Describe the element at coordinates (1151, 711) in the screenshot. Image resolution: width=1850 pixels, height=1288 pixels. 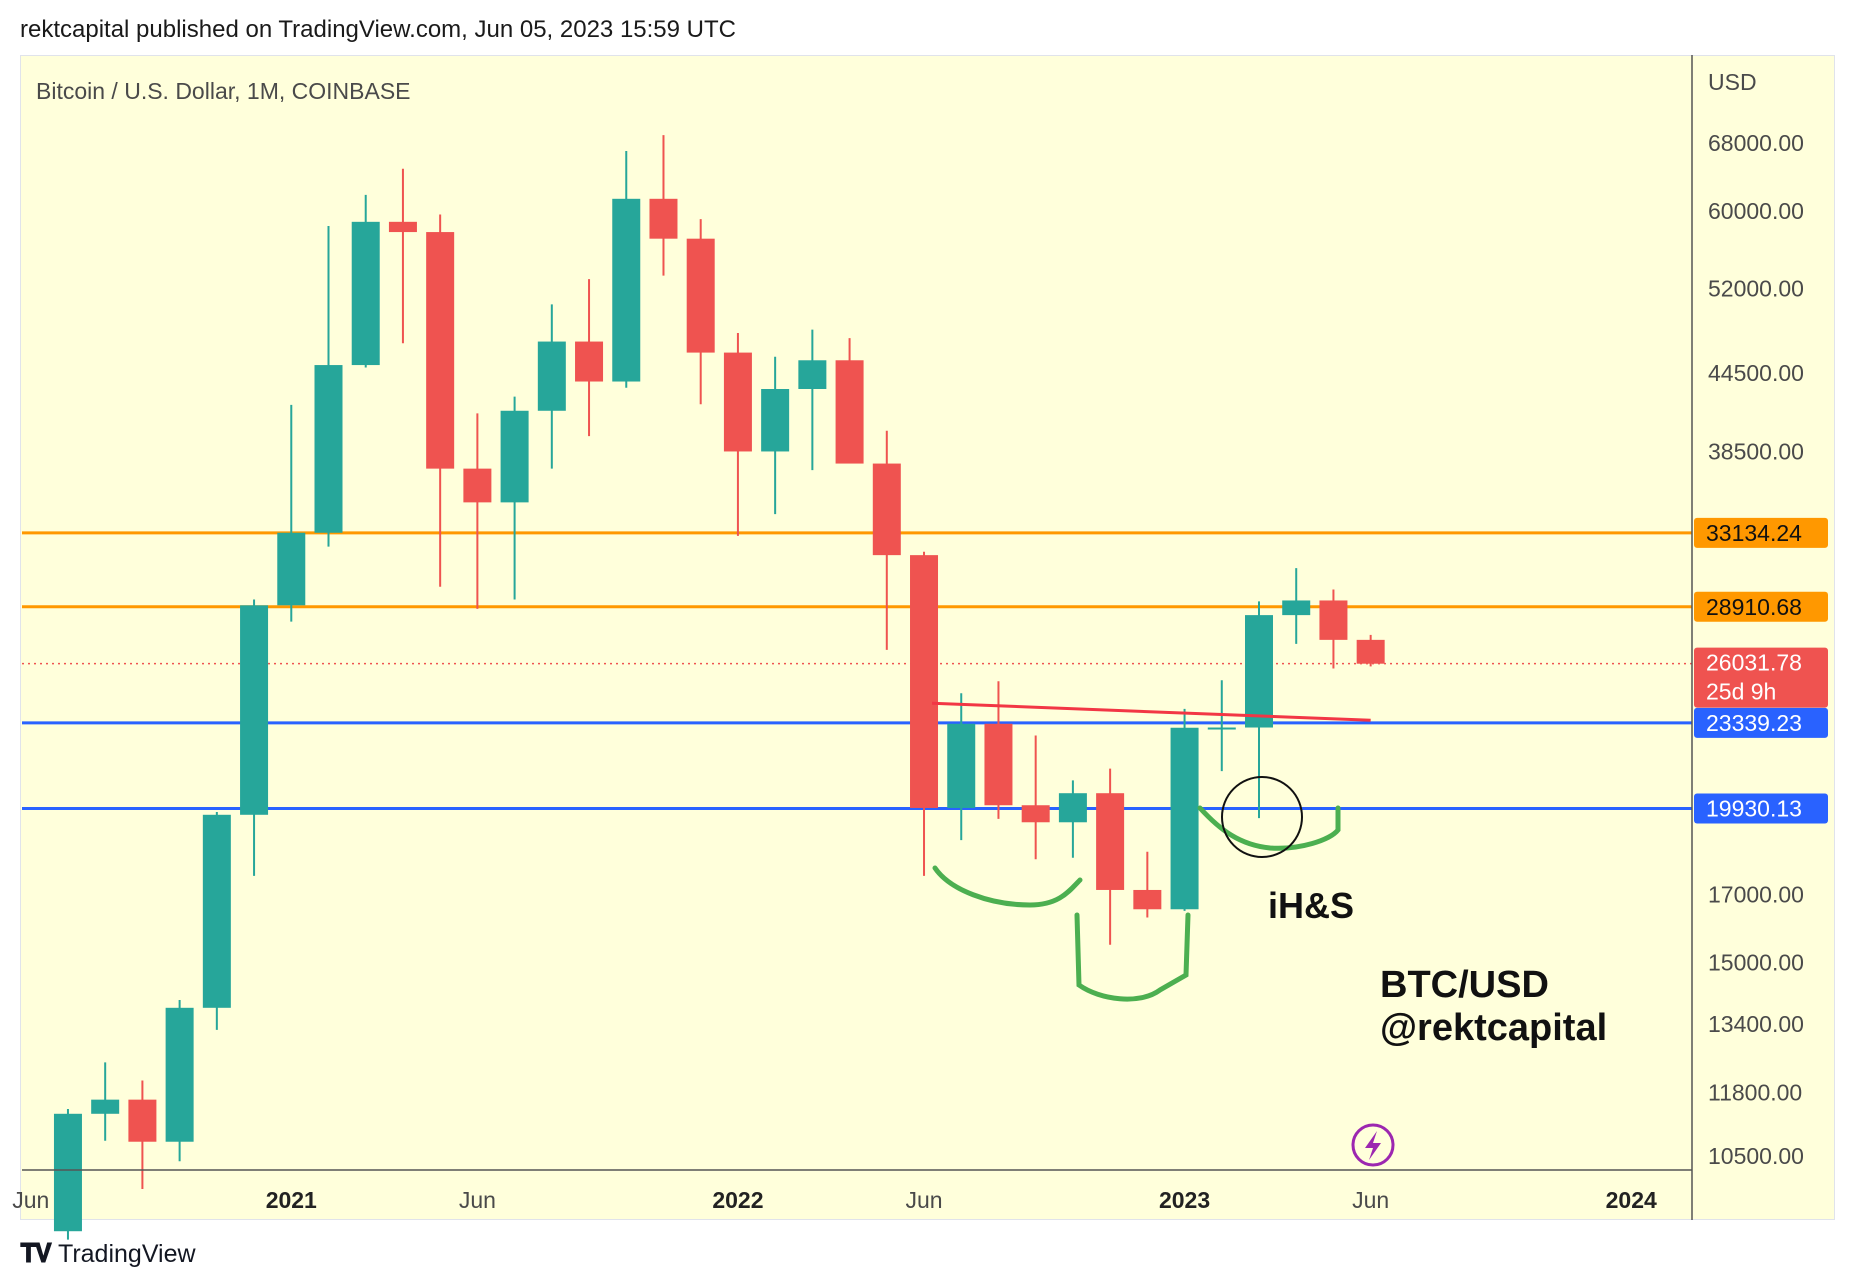
I see `trendline` at that location.